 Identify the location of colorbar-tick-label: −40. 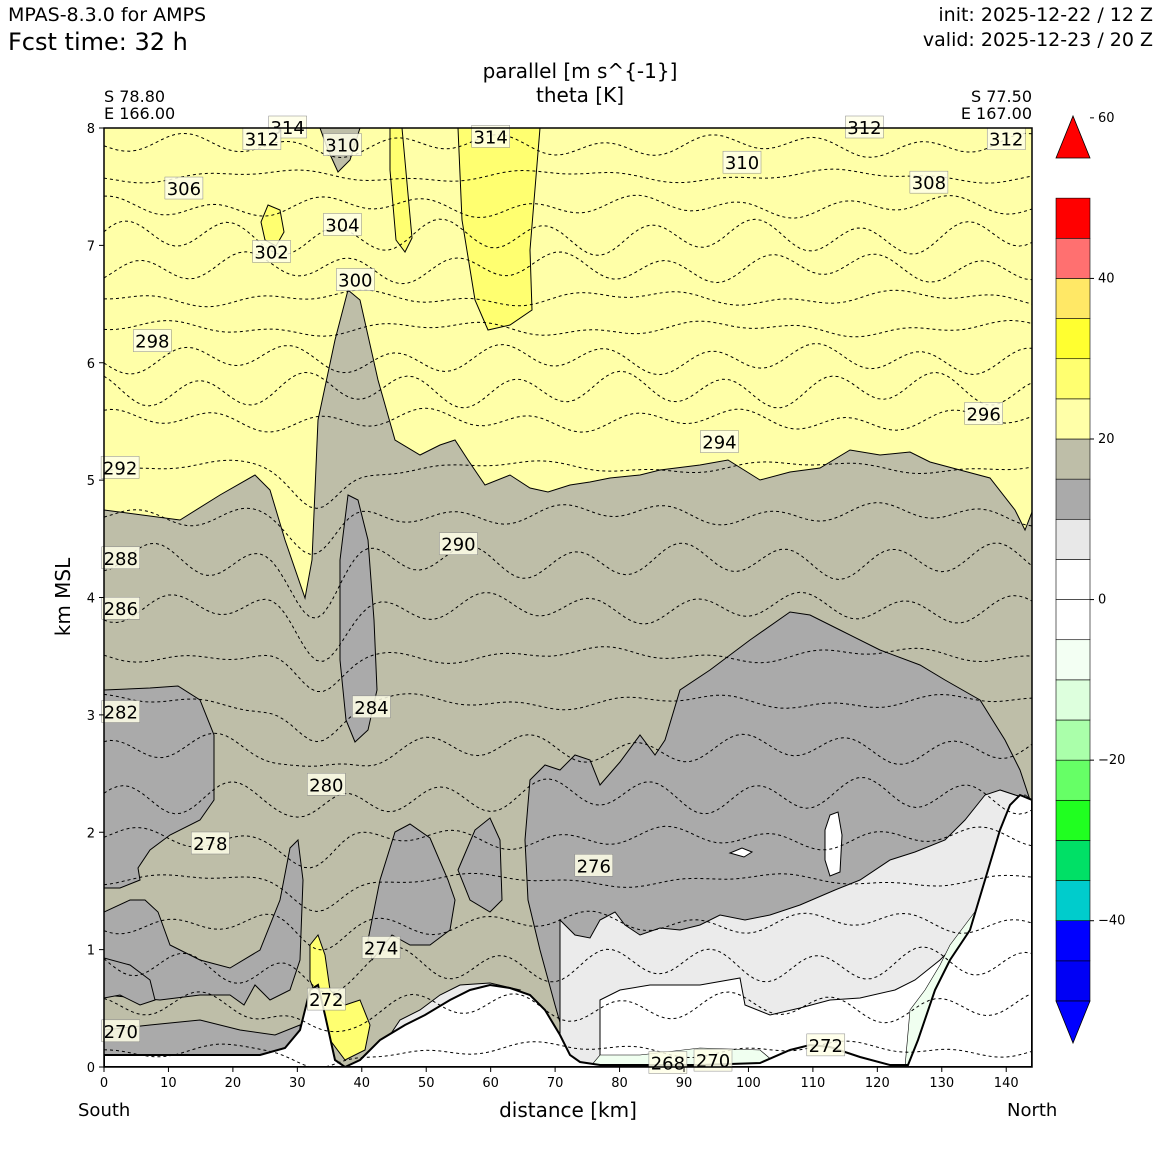
(1111, 921).